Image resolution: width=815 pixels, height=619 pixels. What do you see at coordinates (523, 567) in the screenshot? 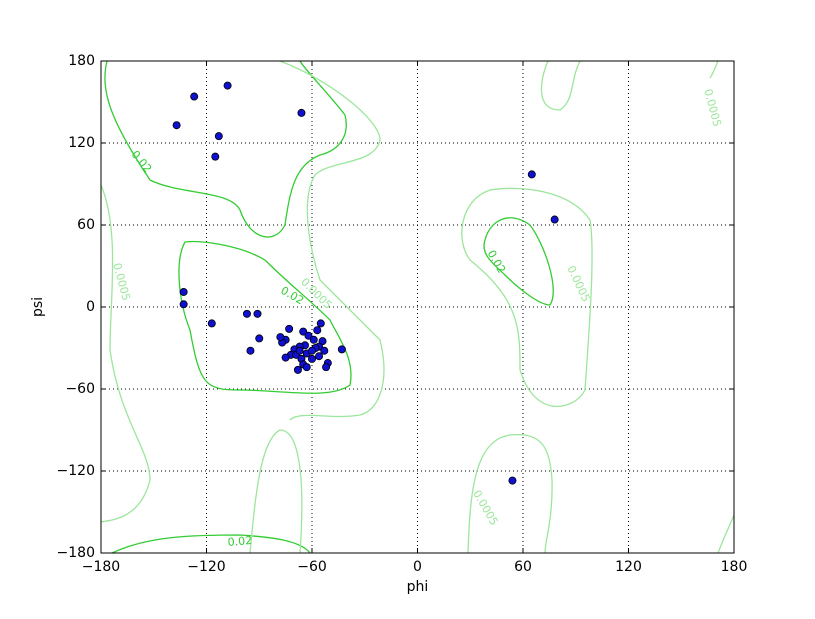
I see `x-tick-label: 60` at bounding box center [523, 567].